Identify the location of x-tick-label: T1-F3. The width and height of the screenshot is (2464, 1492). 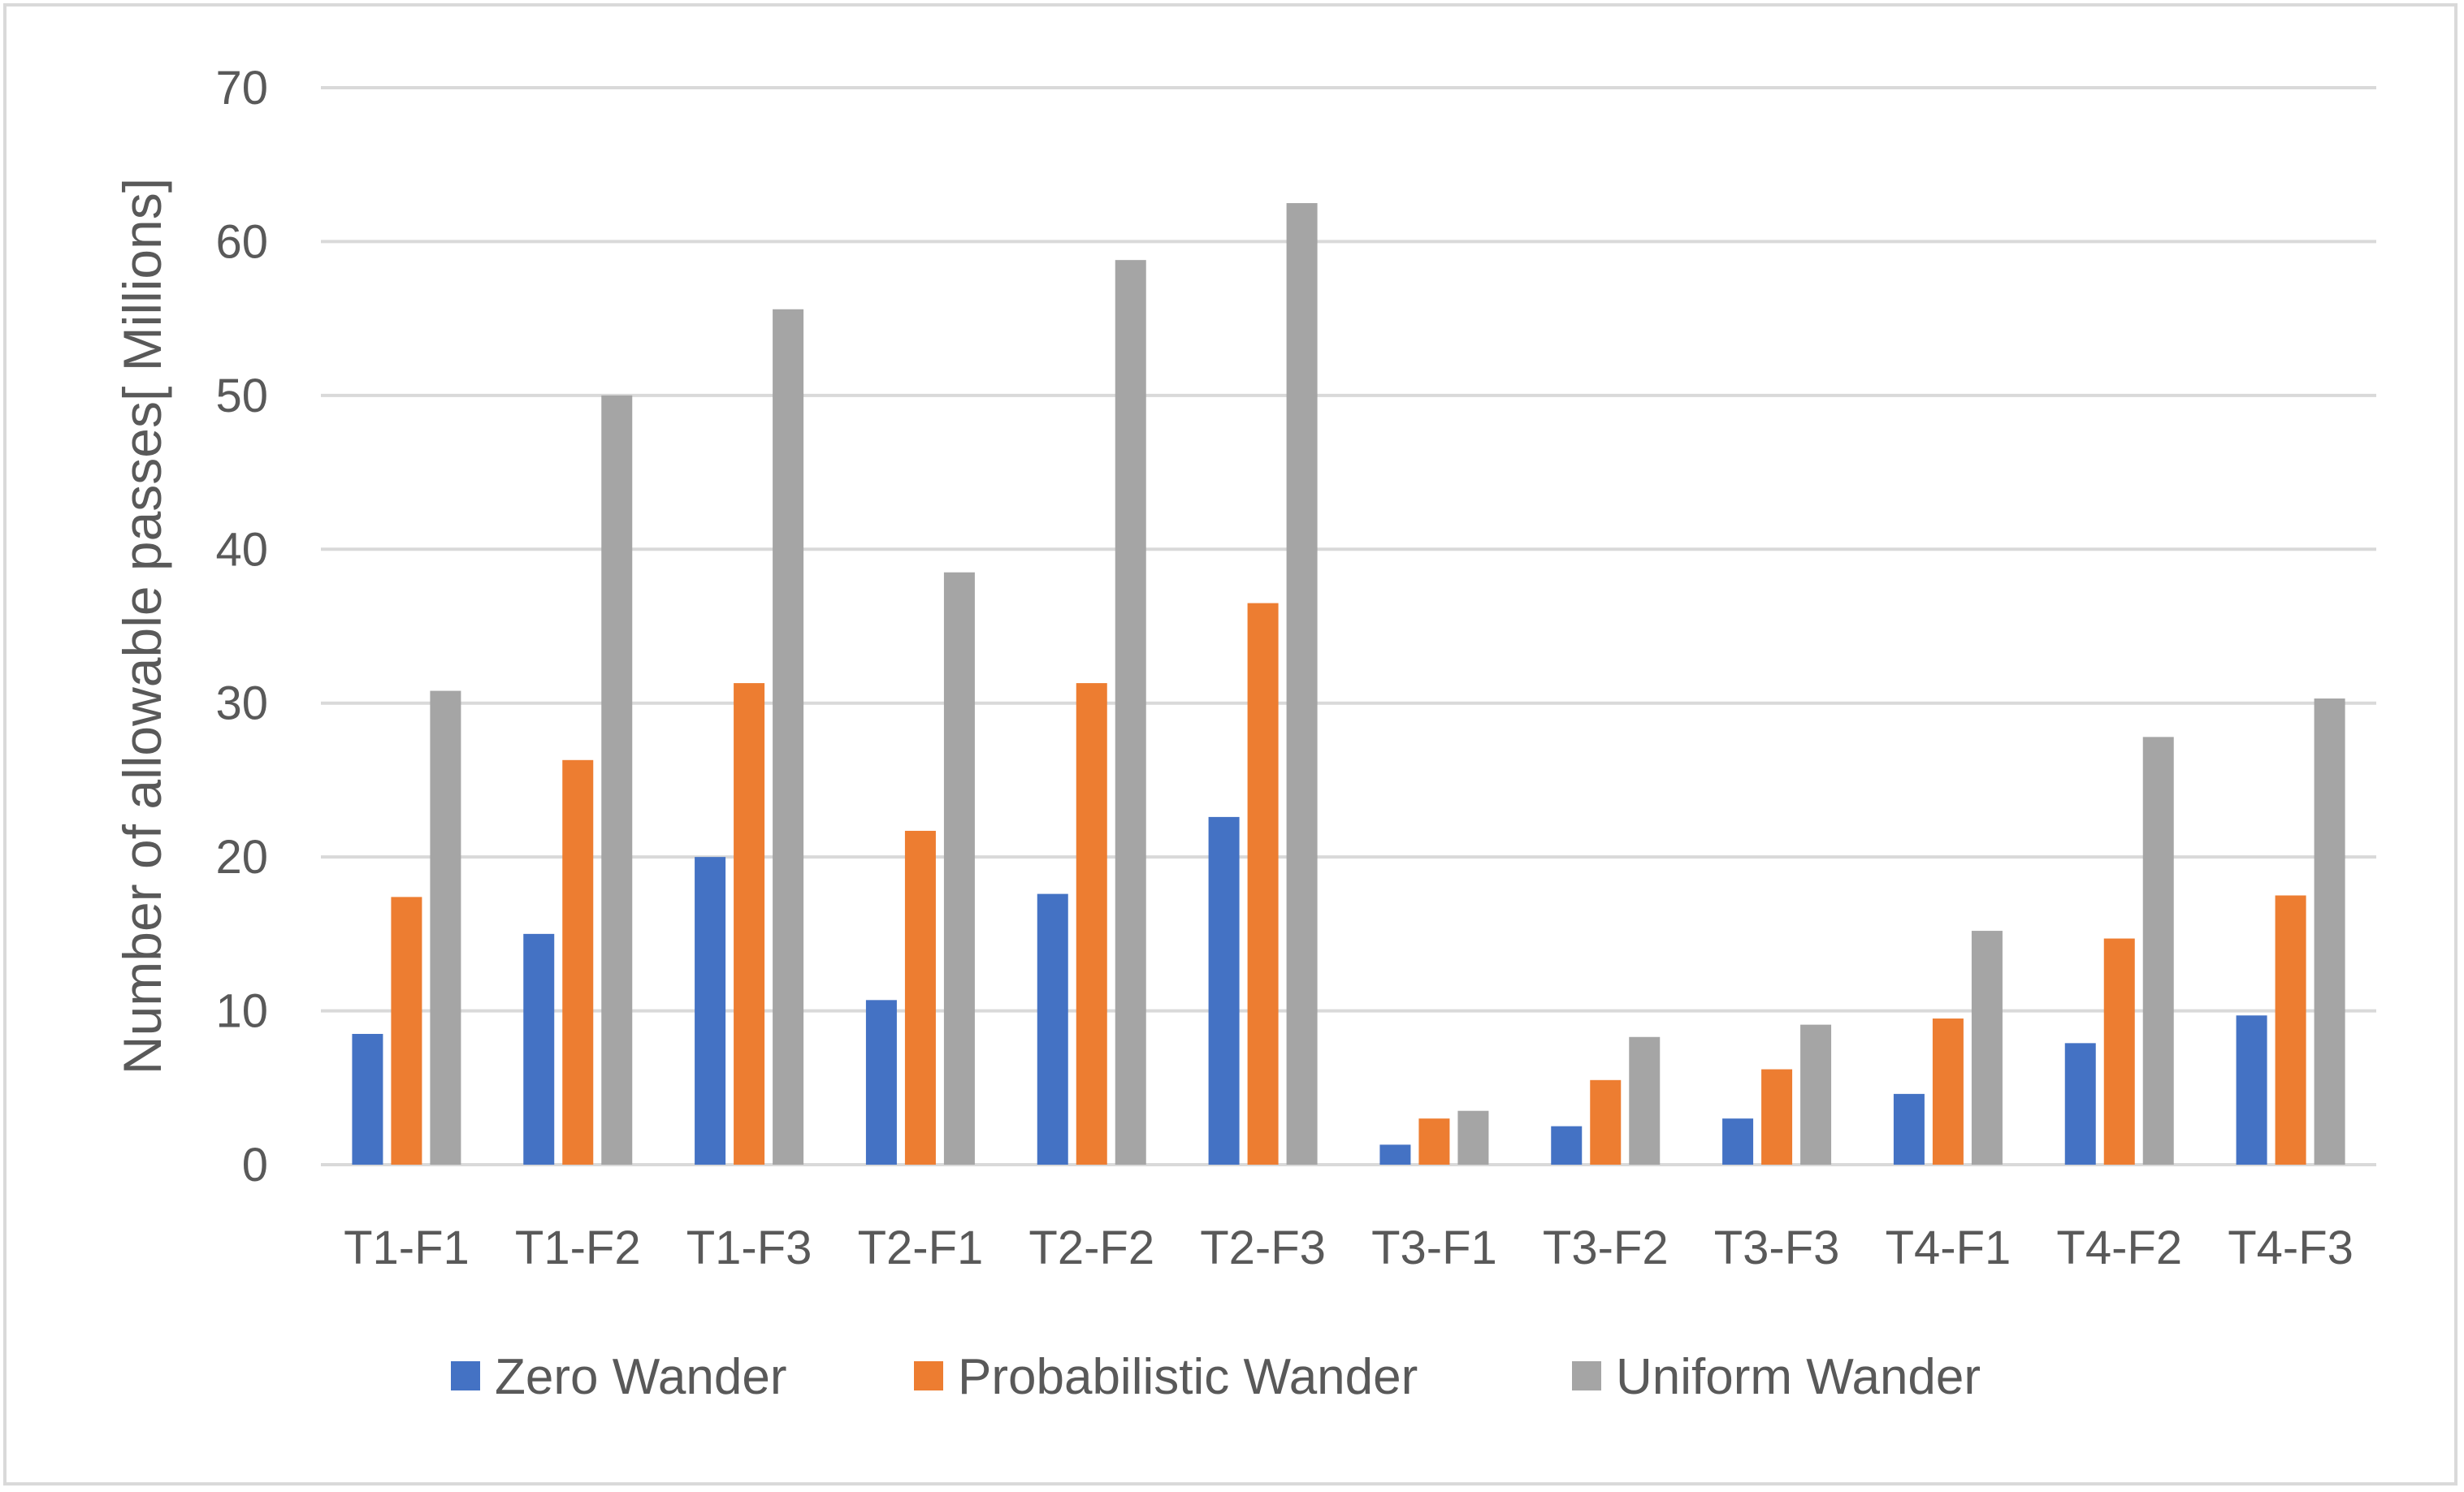
(749, 1248).